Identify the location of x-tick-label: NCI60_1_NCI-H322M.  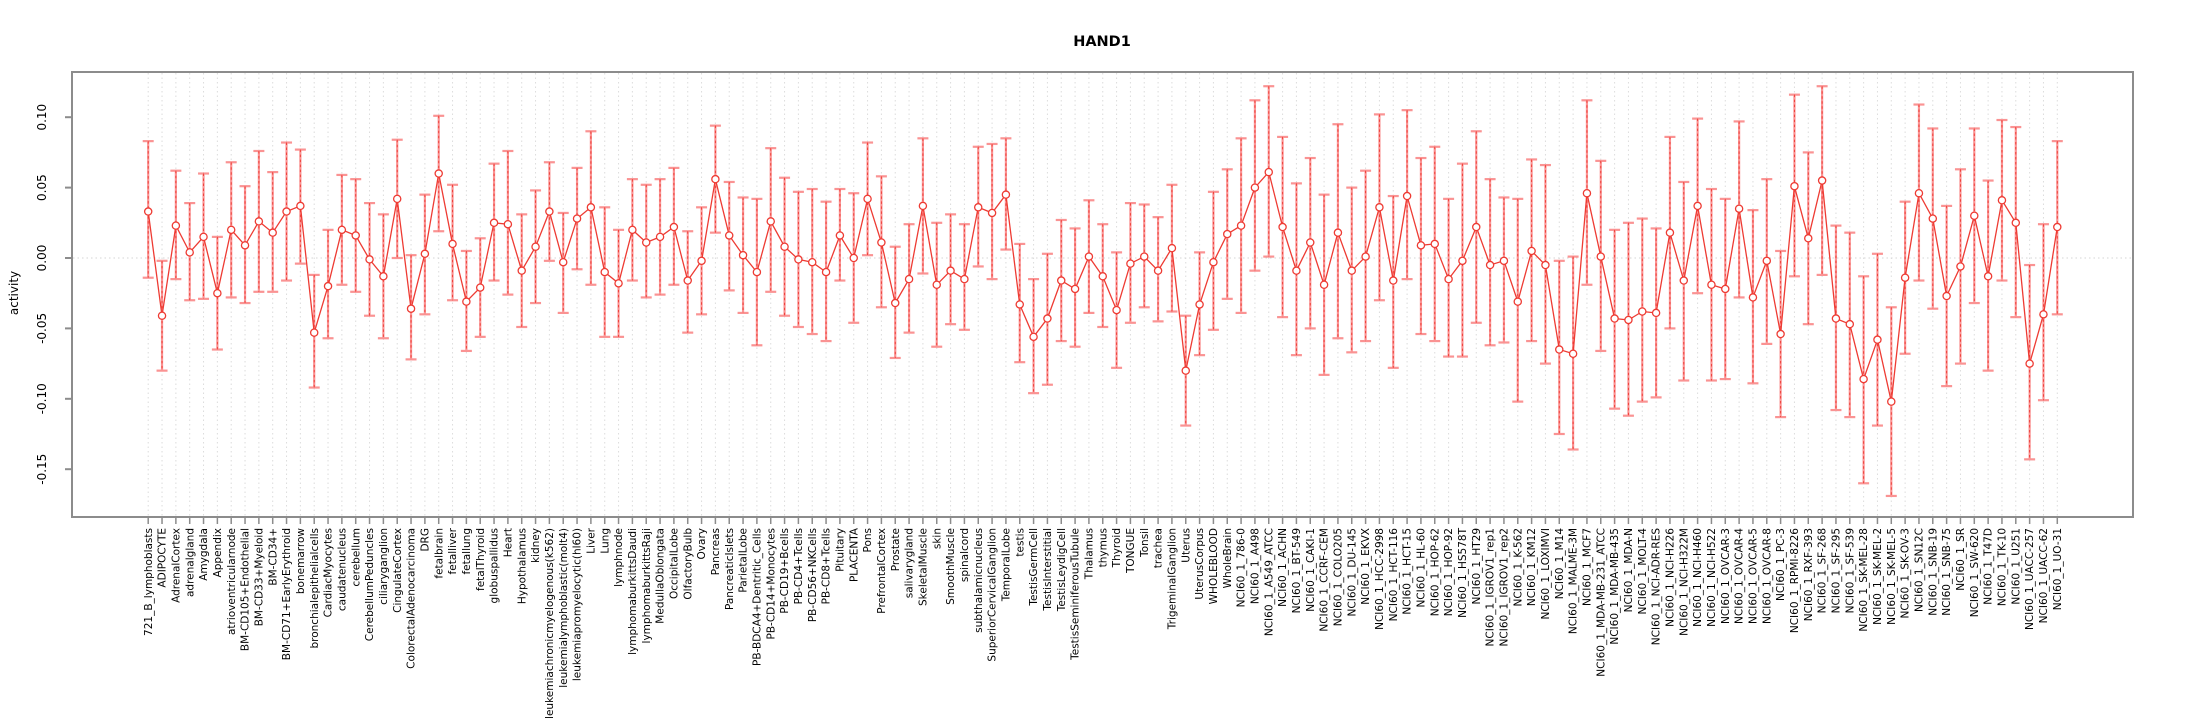
(1684, 582).